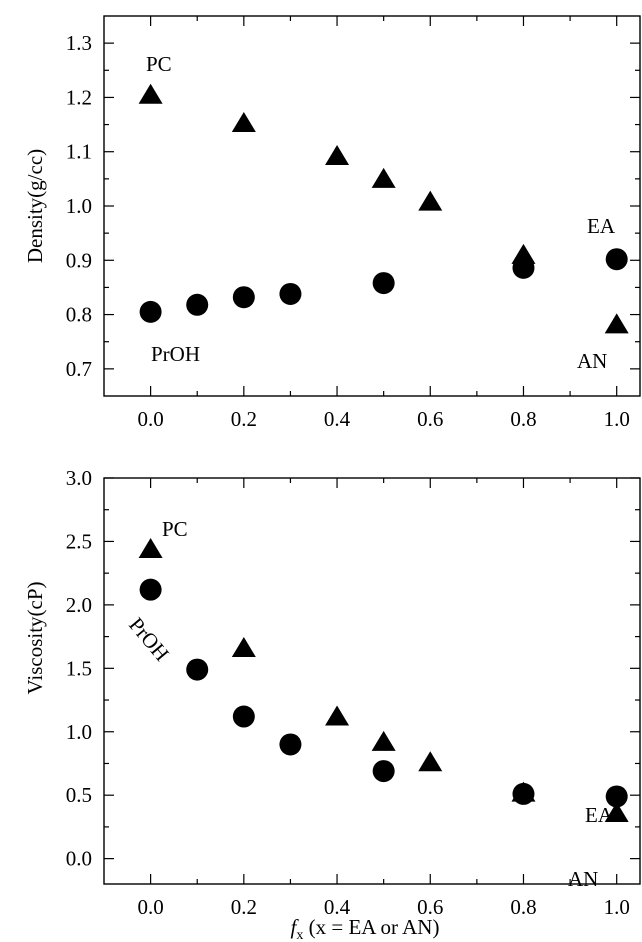 The width and height of the screenshot is (642, 942). What do you see at coordinates (79, 541) in the screenshot?
I see `viscosity-y-tick-label: 2.5` at bounding box center [79, 541].